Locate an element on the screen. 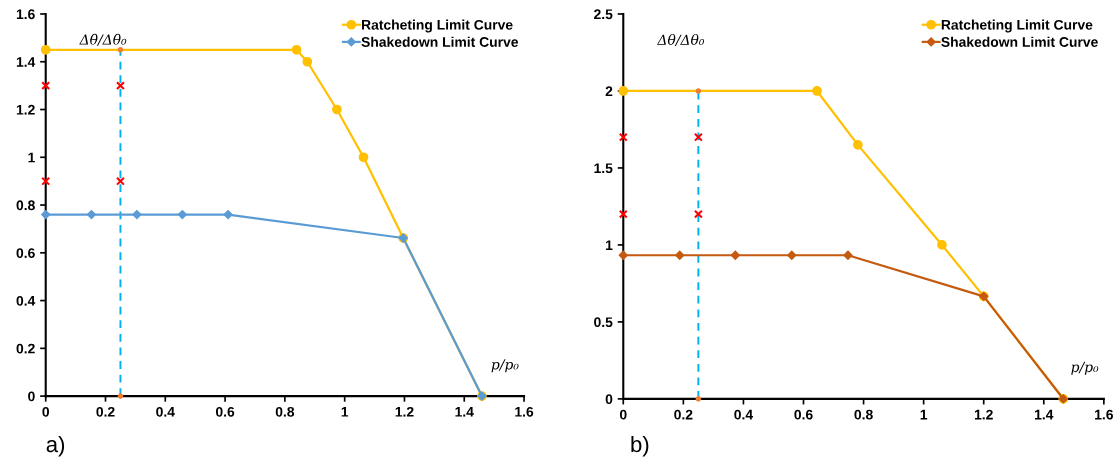  y-tick-label: 0.2 is located at coordinates (25, 348).